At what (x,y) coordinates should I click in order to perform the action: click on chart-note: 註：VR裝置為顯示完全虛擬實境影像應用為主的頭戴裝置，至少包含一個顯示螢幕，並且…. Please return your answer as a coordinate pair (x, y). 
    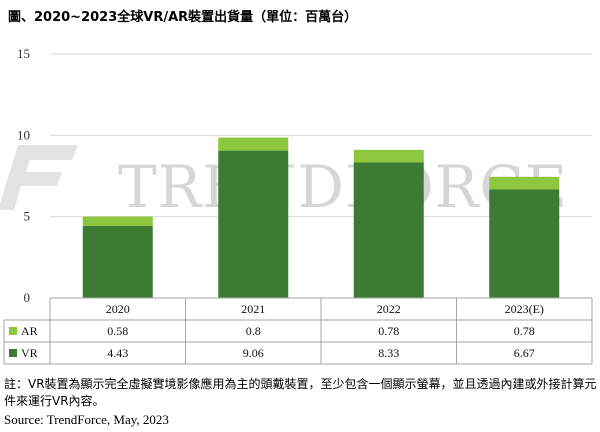
    Looking at the image, I should click on (300, 392).